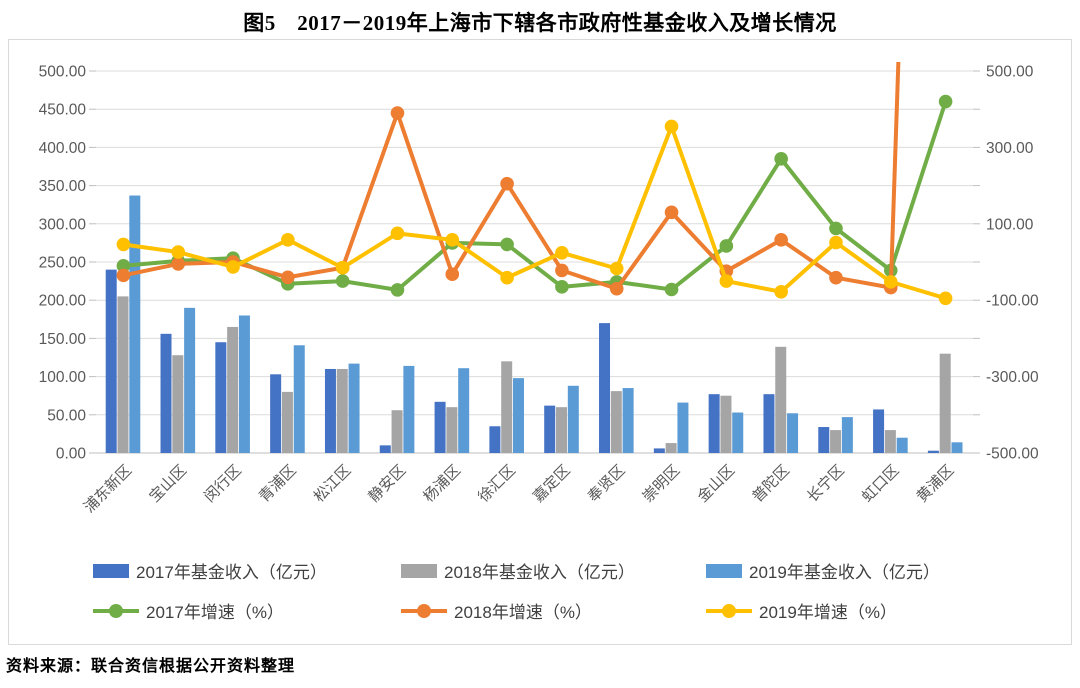 This screenshot has width=1080, height=688. What do you see at coordinates (540, 23) in the screenshot?
I see `chart-title: 图5 2017－2019年上海市下辖各市政府性基金收入及增长情况` at bounding box center [540, 23].